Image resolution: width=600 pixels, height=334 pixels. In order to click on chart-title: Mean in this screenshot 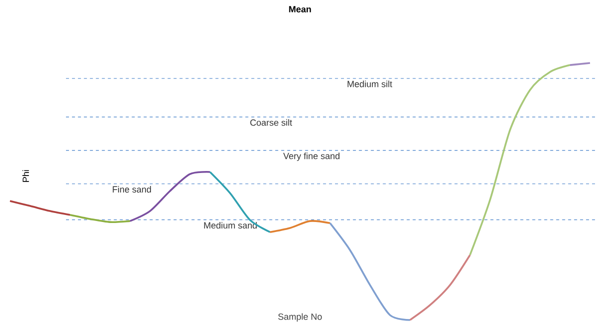, I will do `click(300, 9)`.